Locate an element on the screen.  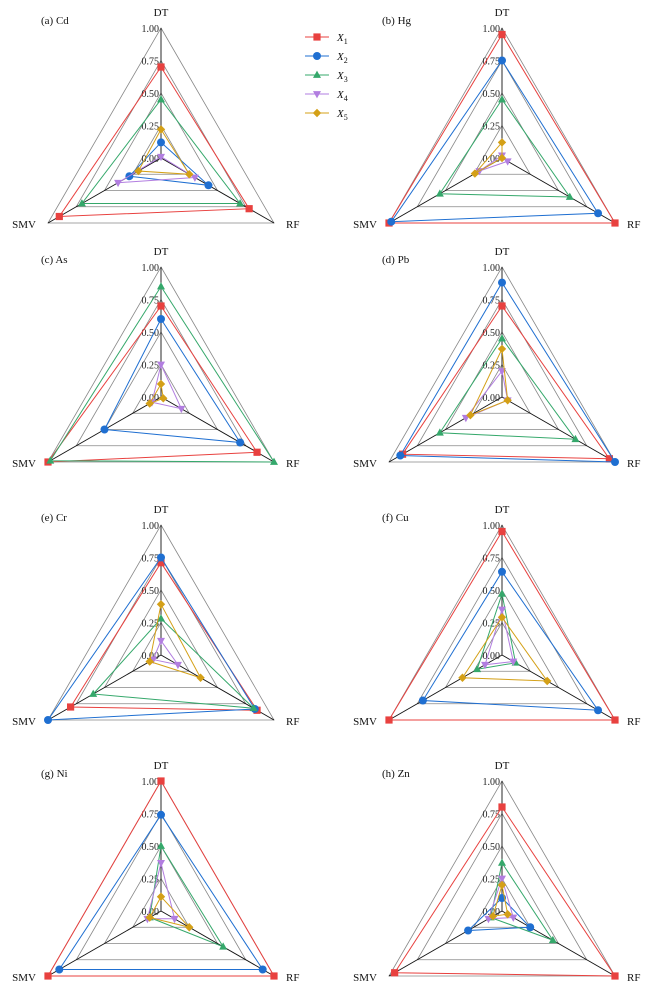
radar-panel: 1.00 0.75 0.50 0.25 0.00 DT RF SMV (c) As is located at coordinates (155, 358).